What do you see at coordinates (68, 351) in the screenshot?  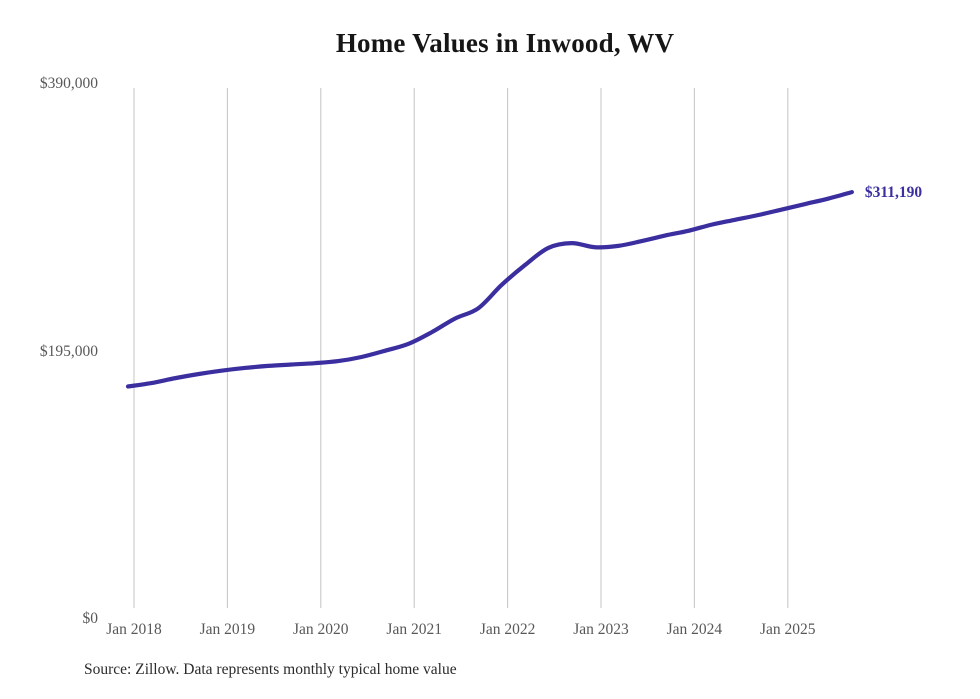 I see `y-axis-tick-label: $195,000` at bounding box center [68, 351].